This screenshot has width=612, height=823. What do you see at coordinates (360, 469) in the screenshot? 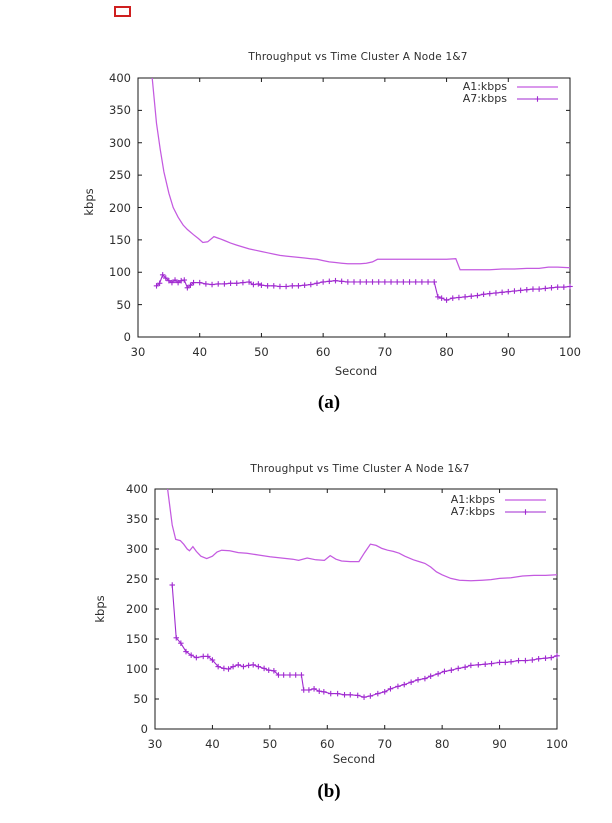
I see `chart-title-b: Throughput vs Time Cluster A Node 1&7` at bounding box center [360, 469].